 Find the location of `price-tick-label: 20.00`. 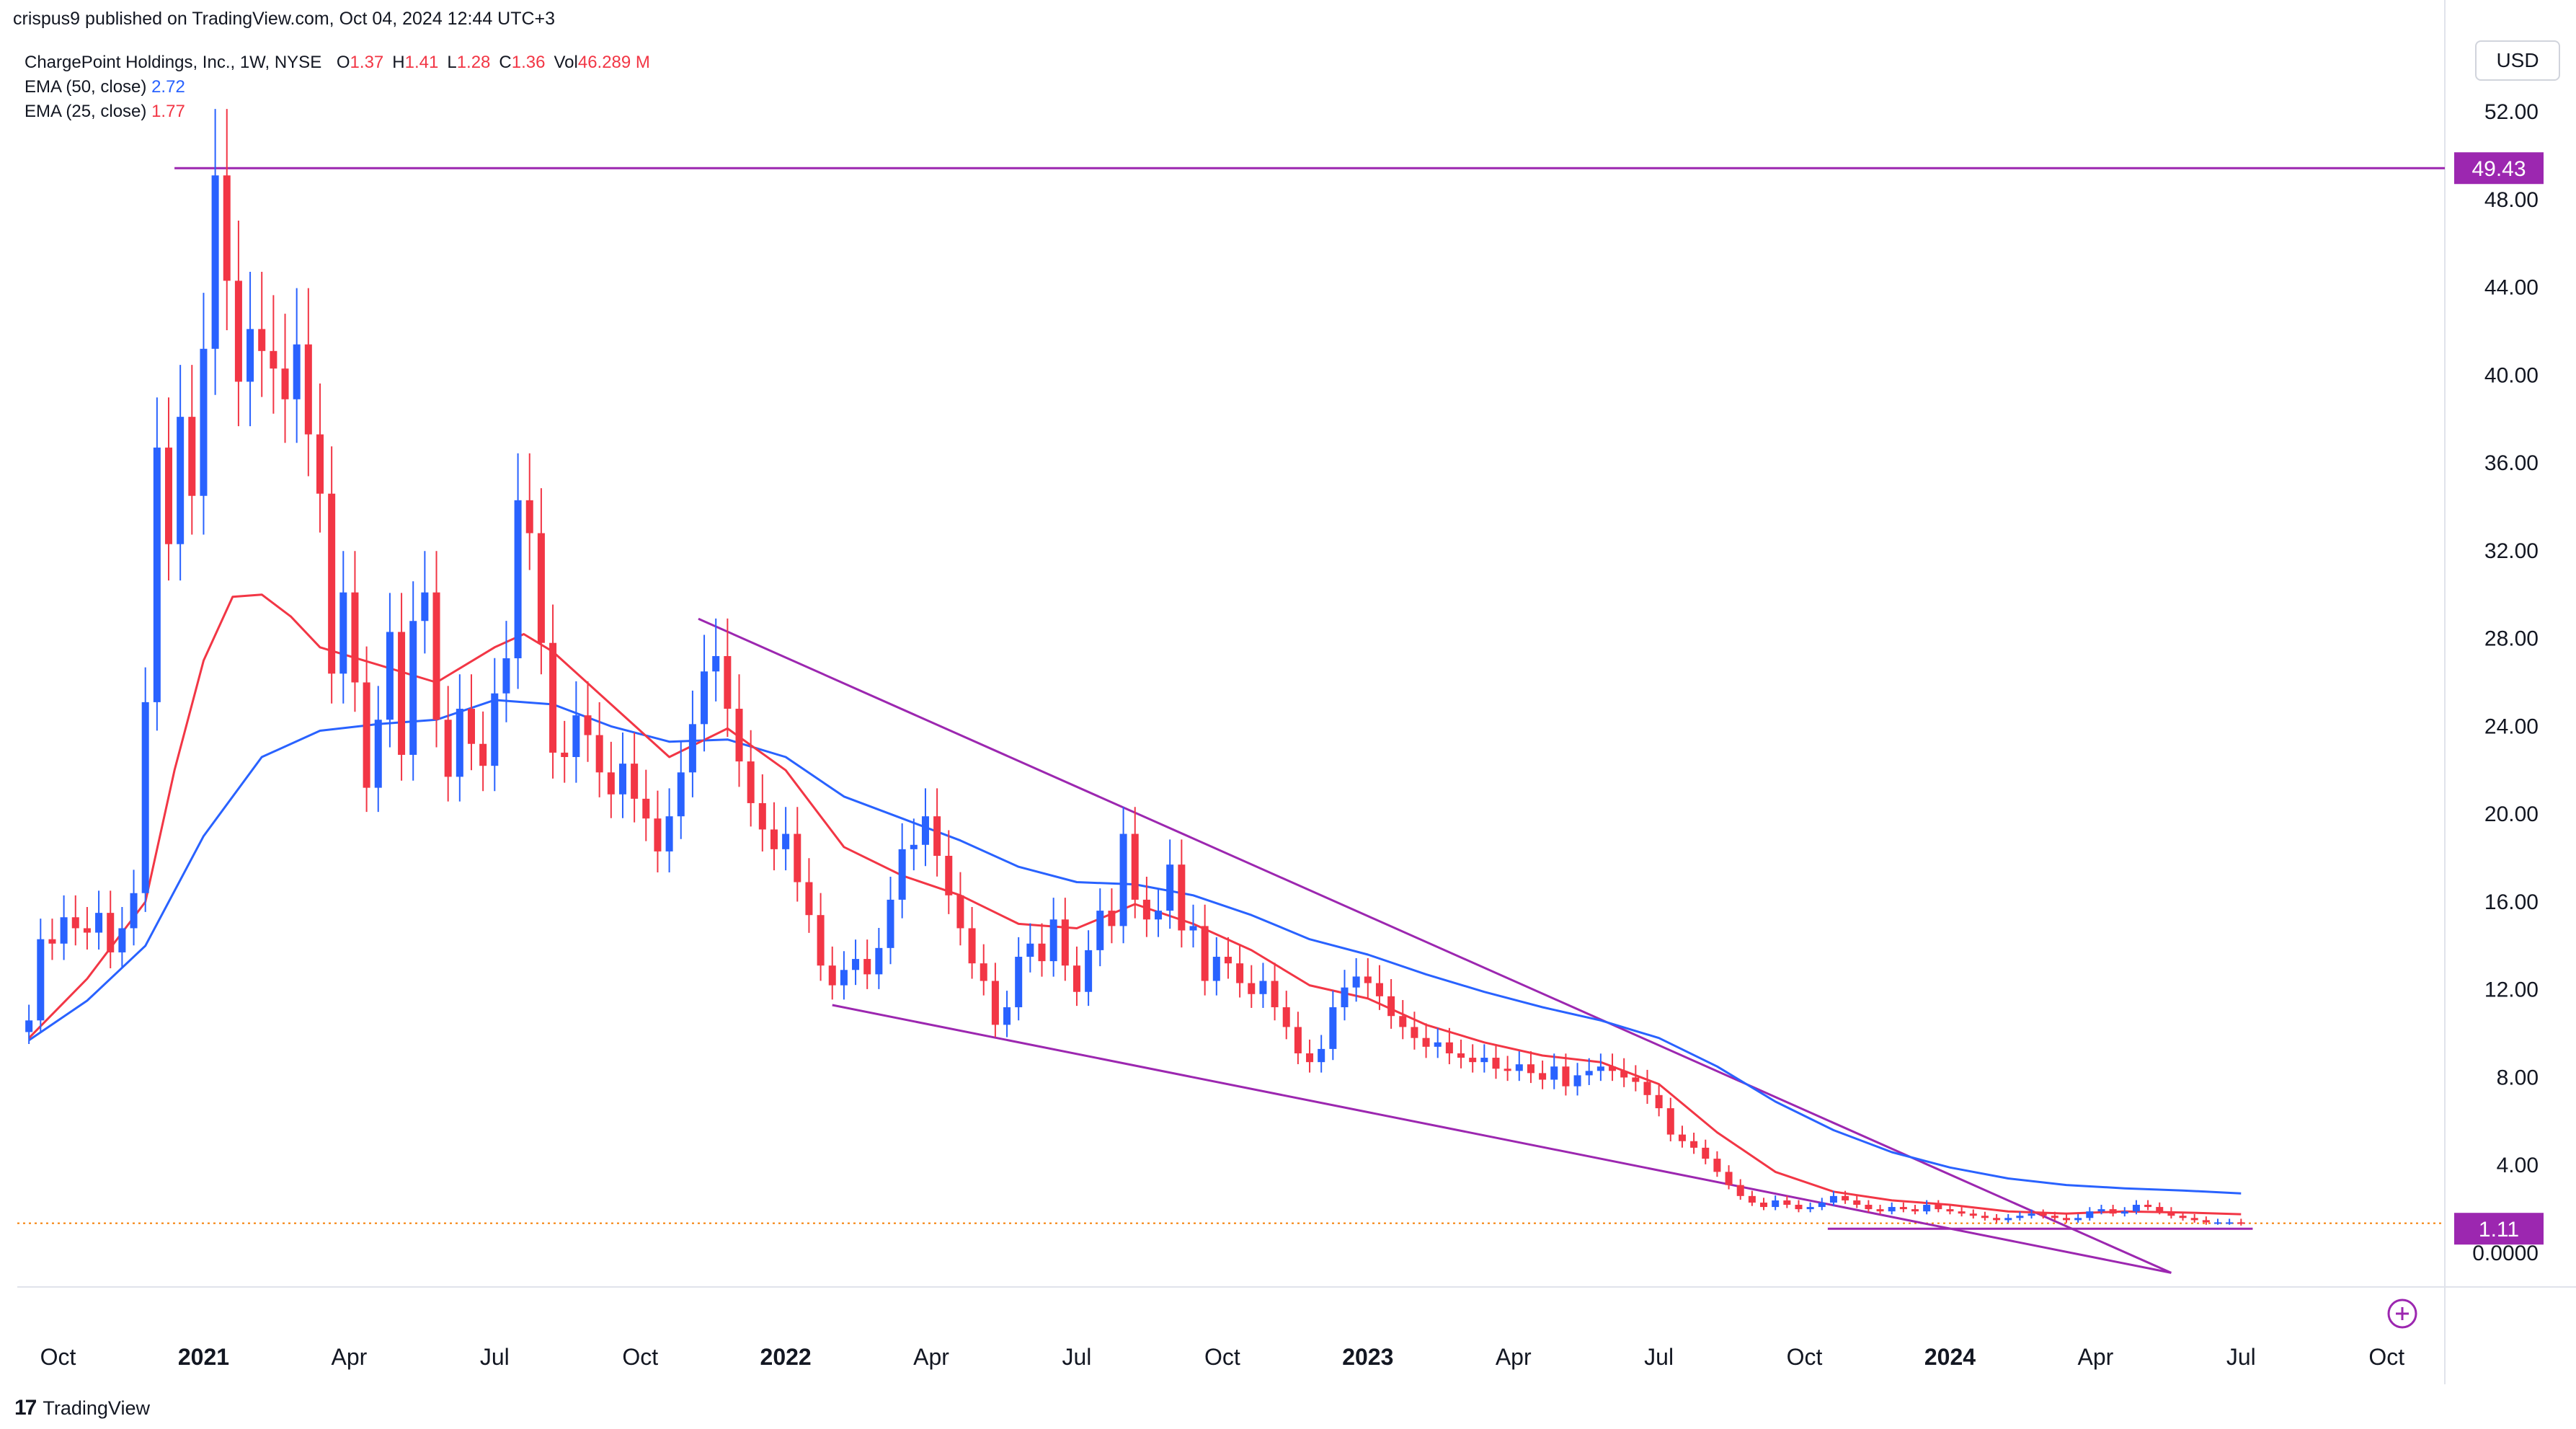

price-tick-label: 20.00 is located at coordinates (2511, 814).